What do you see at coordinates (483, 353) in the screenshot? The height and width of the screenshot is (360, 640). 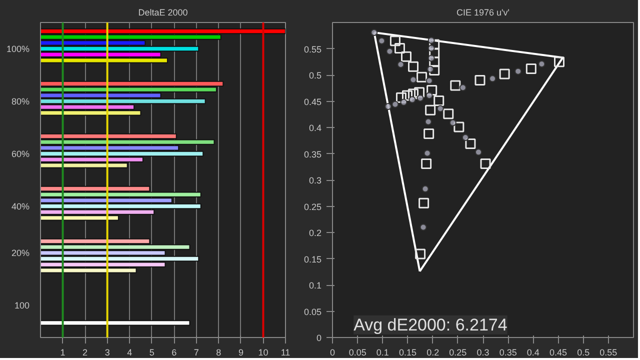 I see `x-tick-label: 0.3` at bounding box center [483, 353].